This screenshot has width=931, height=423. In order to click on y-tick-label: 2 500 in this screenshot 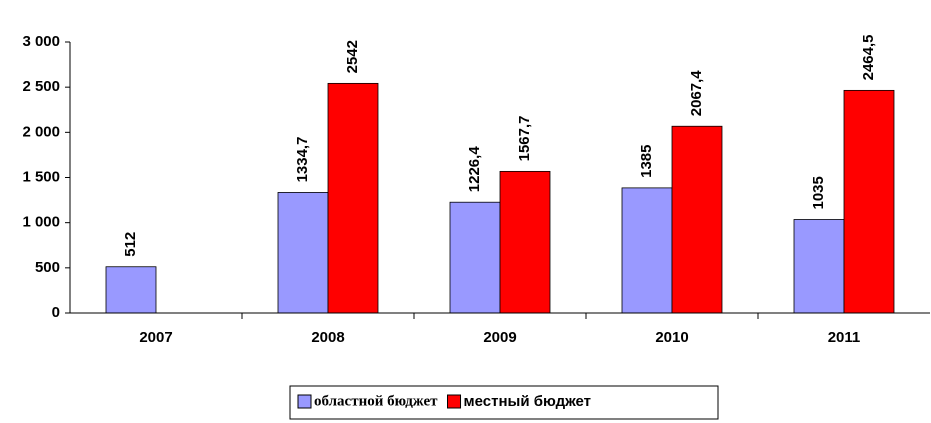, I will do `click(41, 86)`.